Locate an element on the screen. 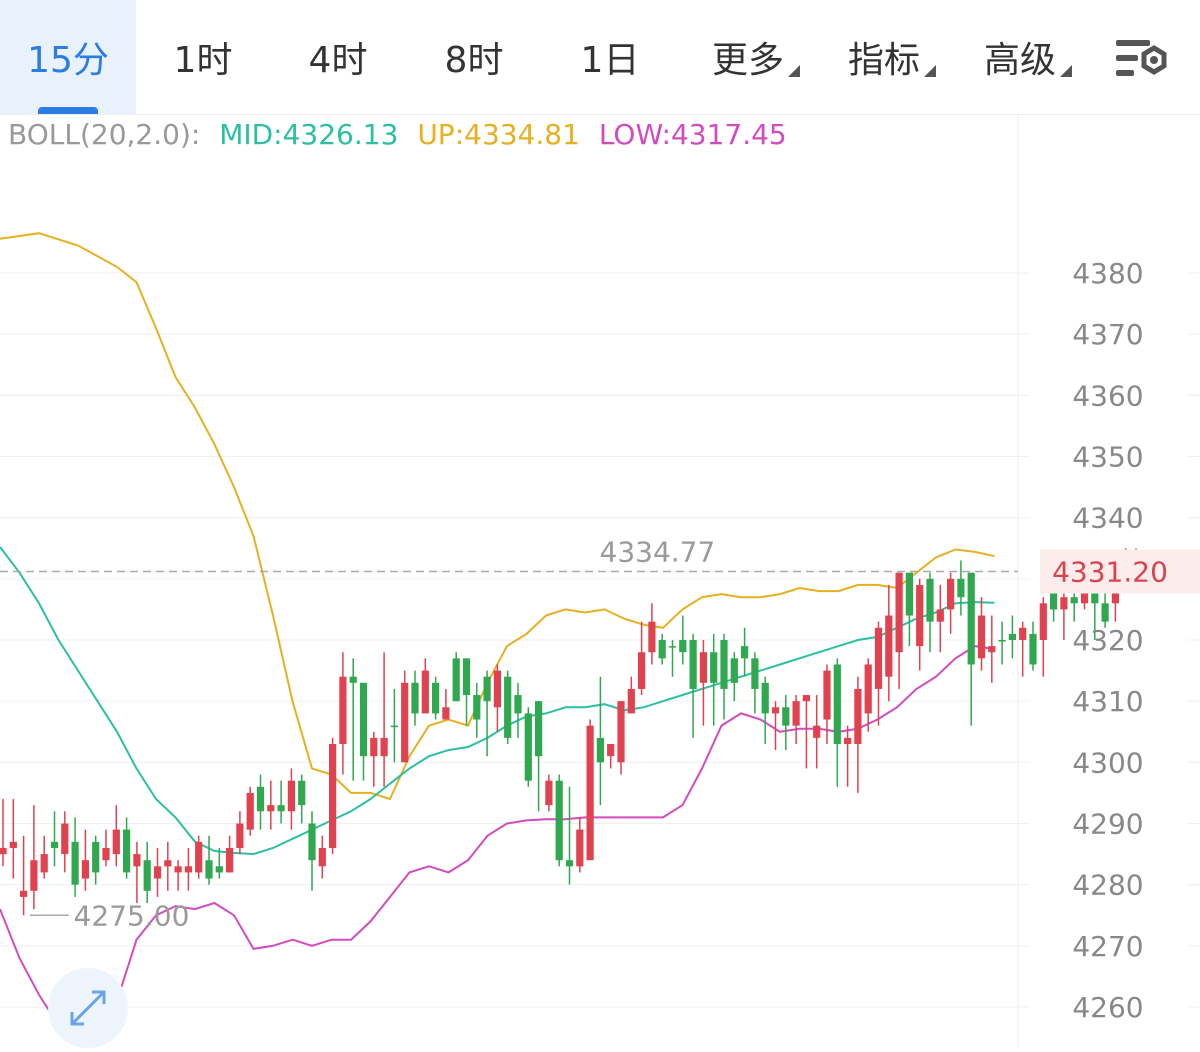 This screenshot has height=1052, width=1200. current-price-label: 4331.20 is located at coordinates (1110, 571).